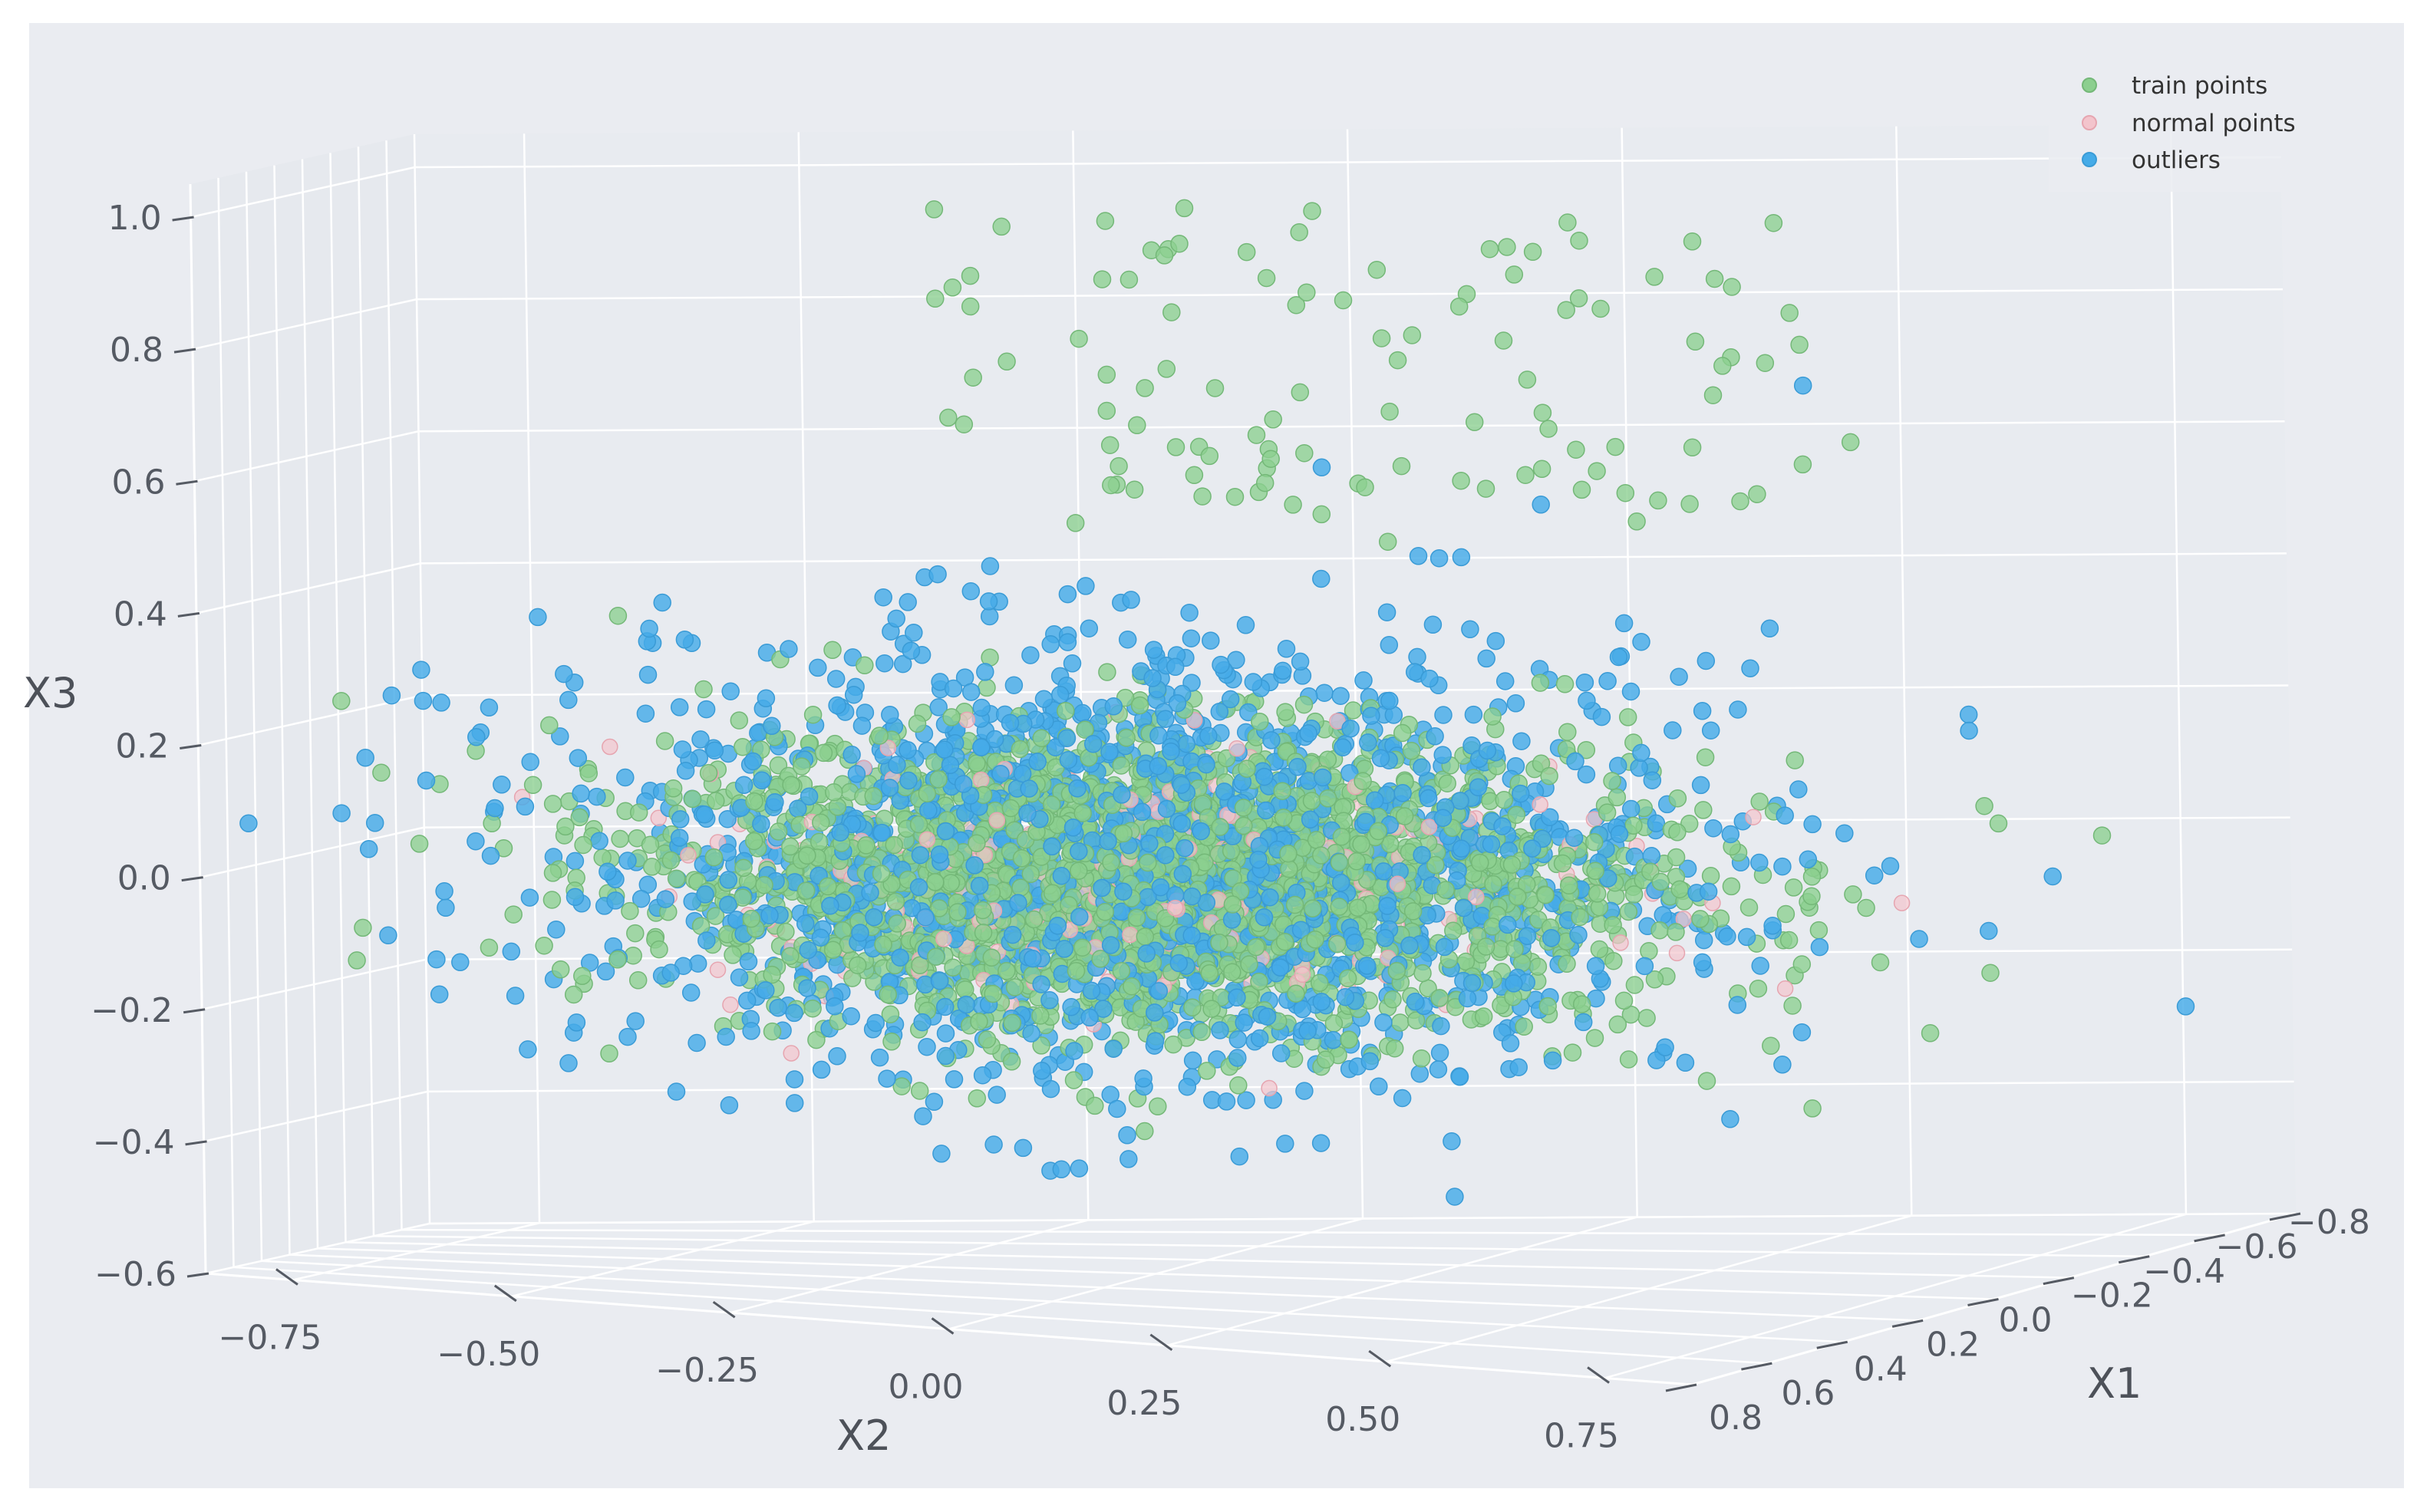 This screenshot has height=1512, width=2427. What do you see at coordinates (136, 350) in the screenshot?
I see `x3-tick-label: 0.8` at bounding box center [136, 350].